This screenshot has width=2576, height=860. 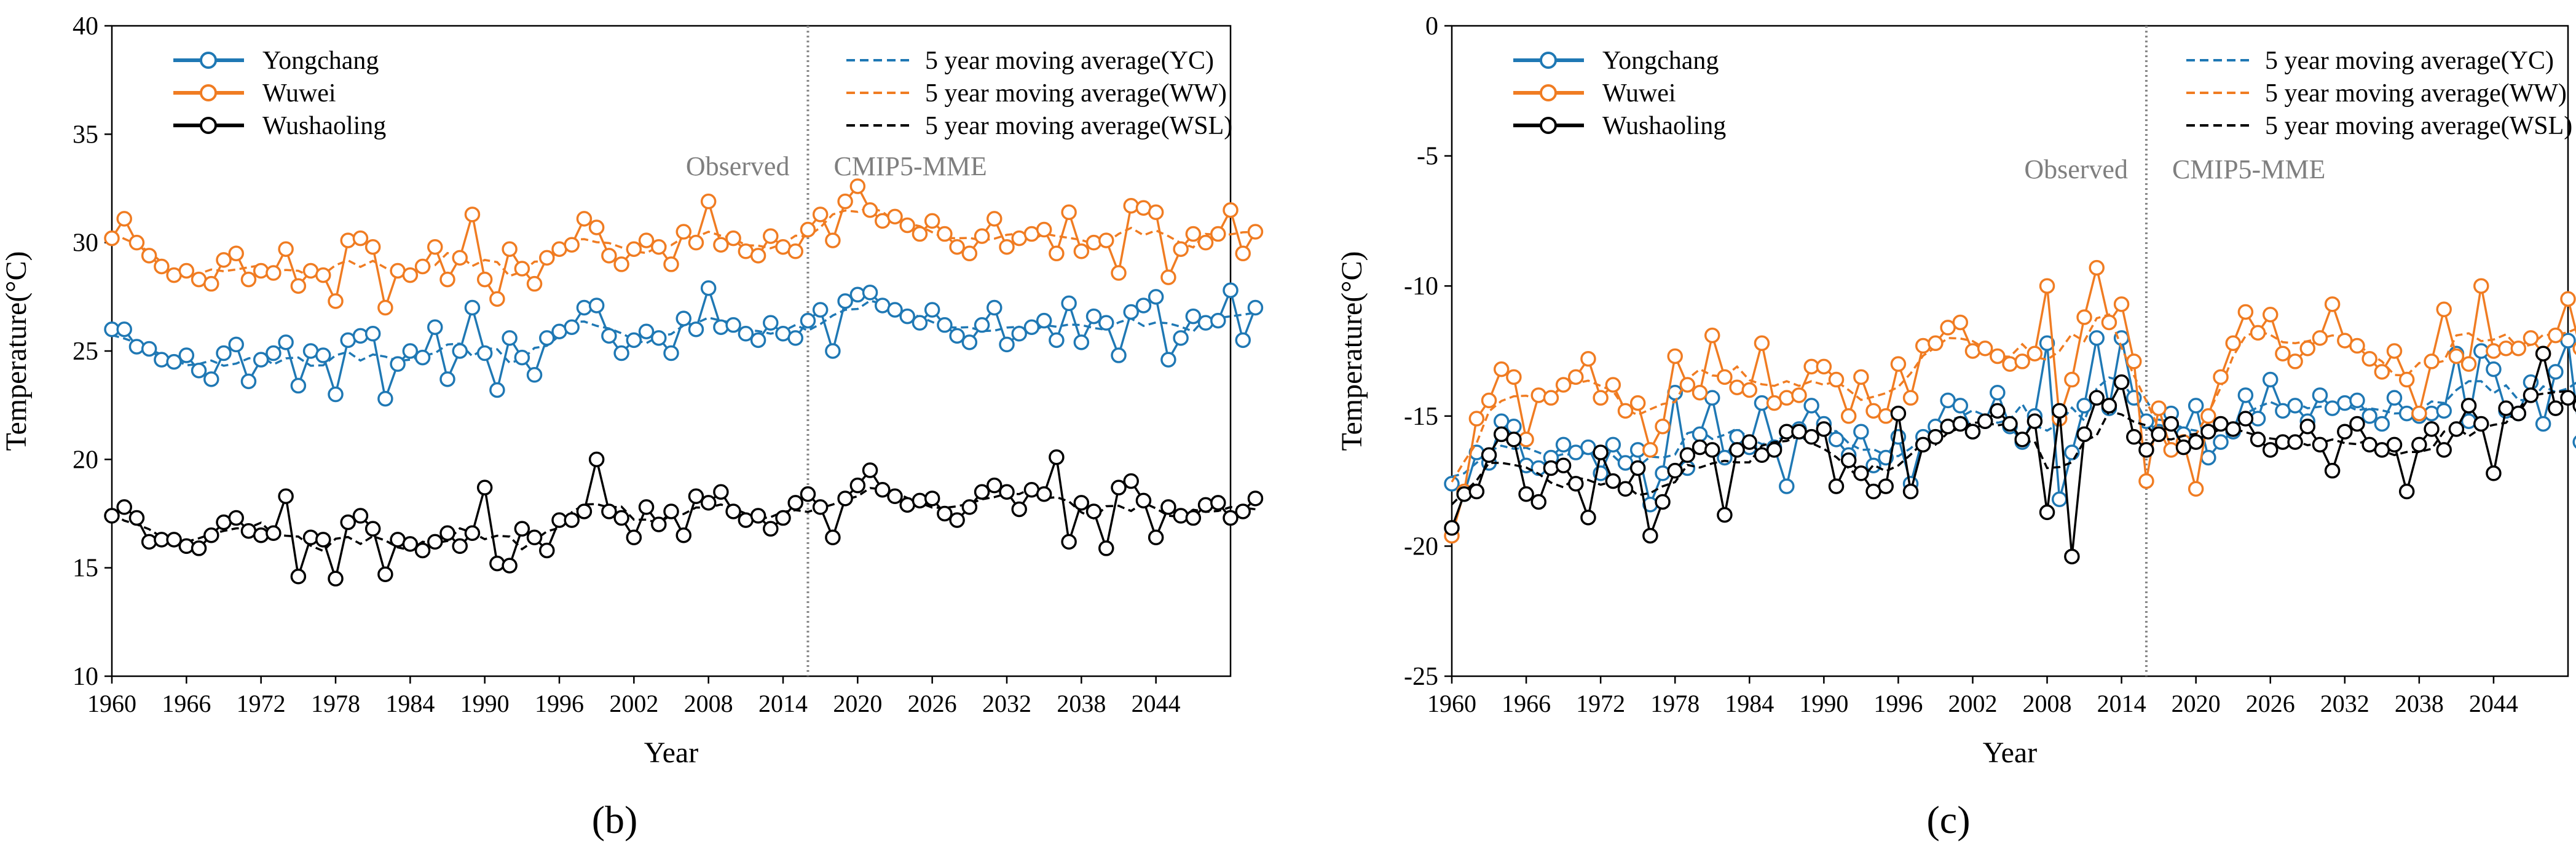 What do you see at coordinates (1527, 704) in the screenshot?
I see `x-tick-label-c: 1966` at bounding box center [1527, 704].